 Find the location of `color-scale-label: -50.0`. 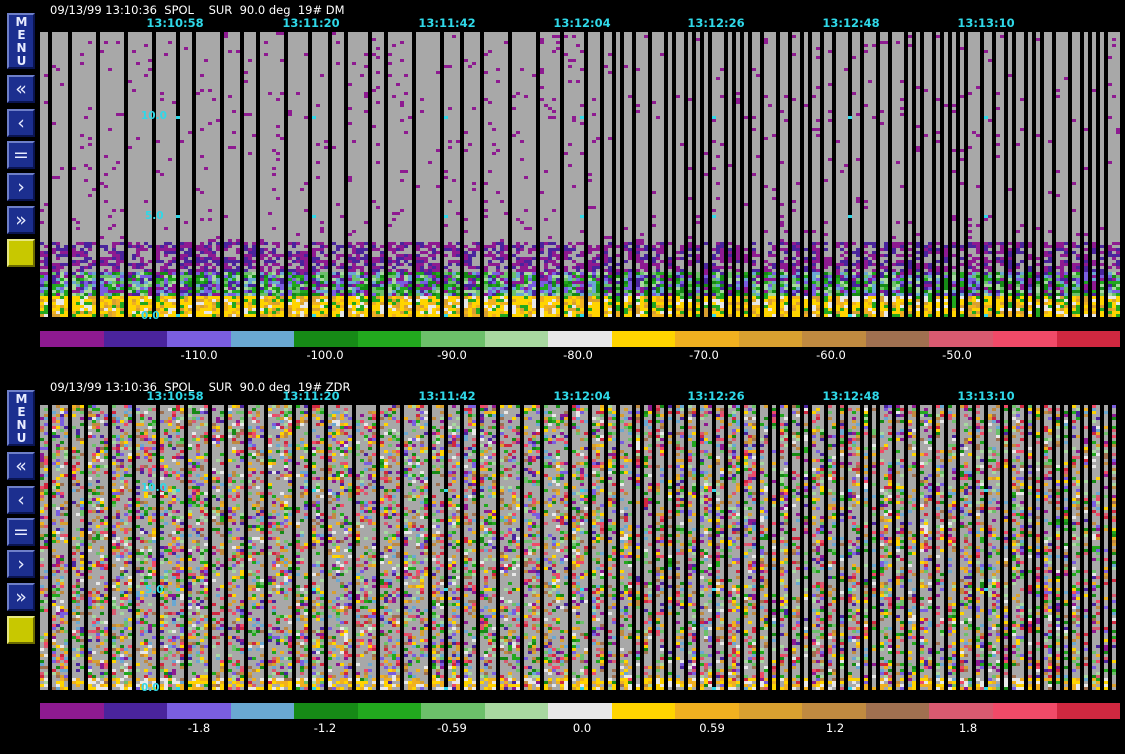

color-scale-label: -50.0 is located at coordinates (957, 355).